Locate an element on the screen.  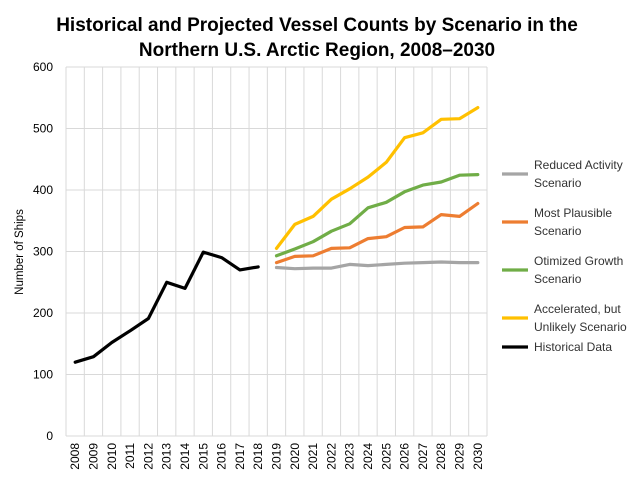
x-tick-label: 2021 is located at coordinates (313, 456).